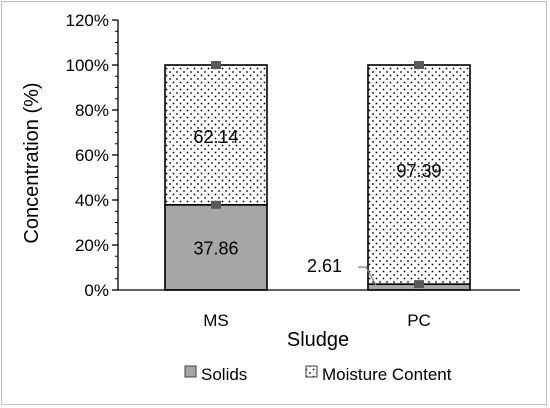  Describe the element at coordinates (319, 309) in the screenshot. I see `x-axis: MS PC` at that location.